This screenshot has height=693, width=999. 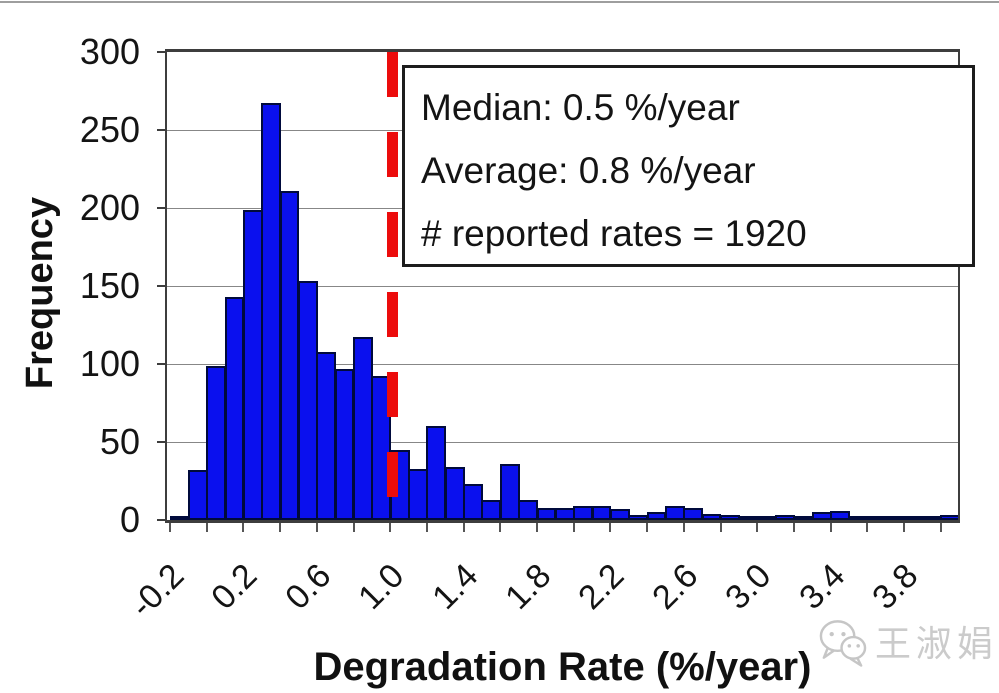 What do you see at coordinates (580, 107) in the screenshot?
I see `annotation-median: Median: 0.5 %/year` at bounding box center [580, 107].